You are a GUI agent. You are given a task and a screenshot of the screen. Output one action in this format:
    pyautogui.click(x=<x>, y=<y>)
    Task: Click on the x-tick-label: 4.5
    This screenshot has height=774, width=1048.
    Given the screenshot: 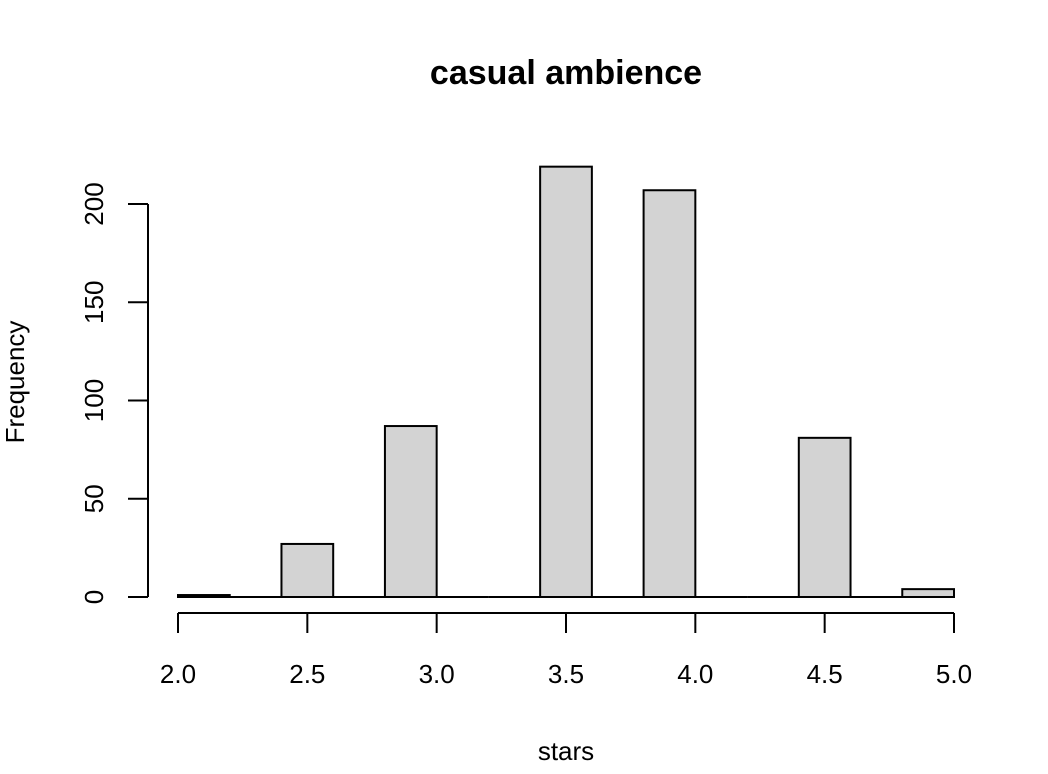 What is the action you would take?
    pyautogui.click(x=825, y=674)
    